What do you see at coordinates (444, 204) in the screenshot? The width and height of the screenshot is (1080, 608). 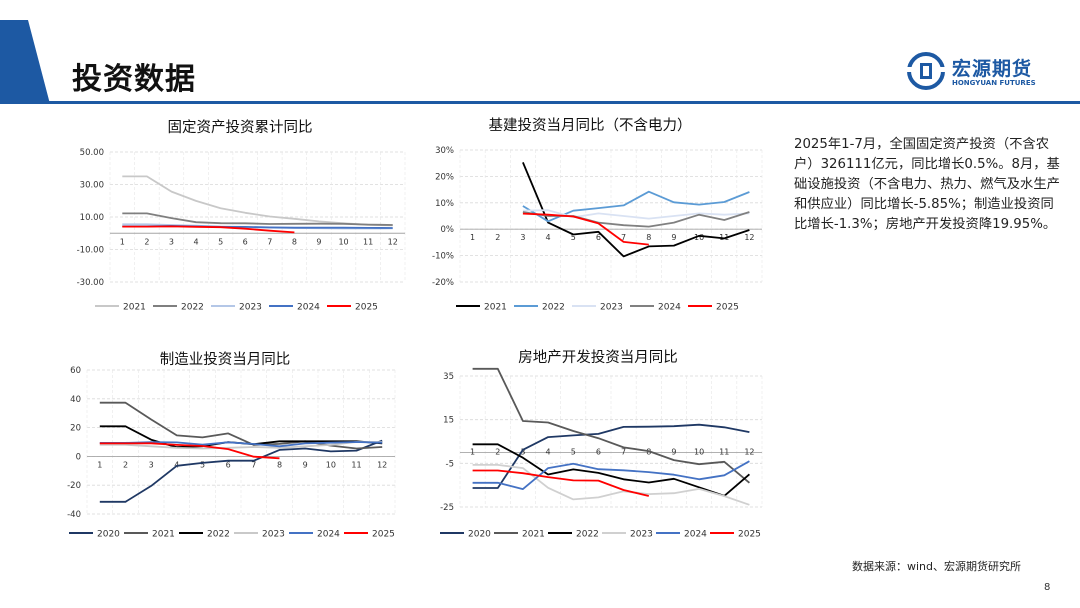 I see `y-tick-label: 10%` at bounding box center [444, 204].